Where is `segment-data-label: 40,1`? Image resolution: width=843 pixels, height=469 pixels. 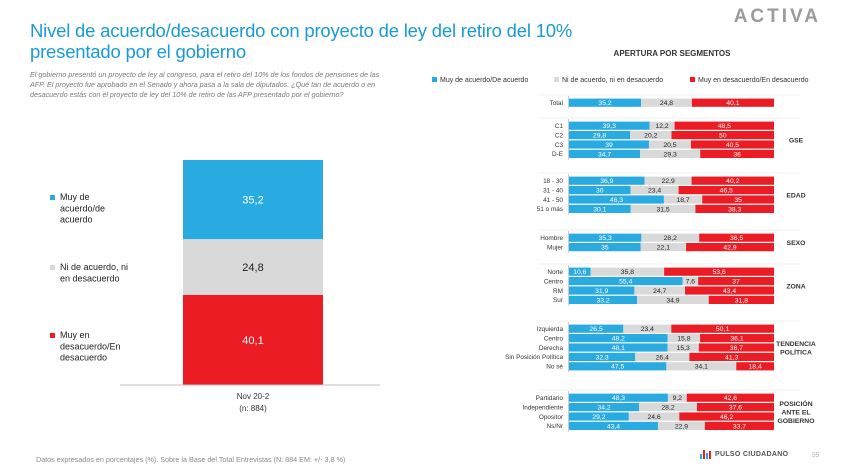 segment-data-label: 40,1 is located at coordinates (732, 103).